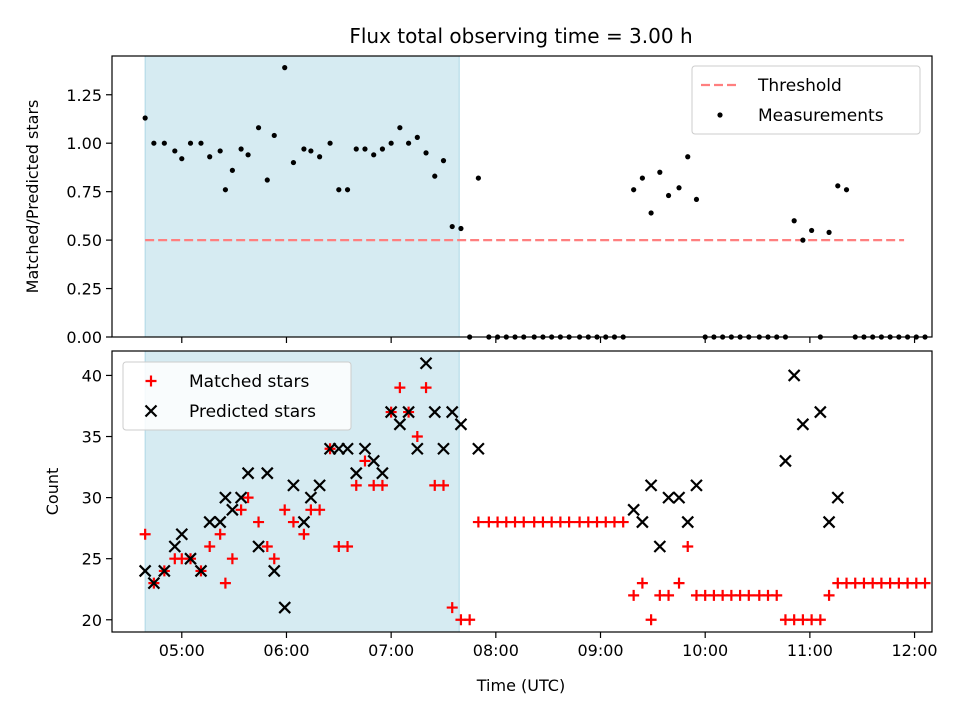 The width and height of the screenshot is (960, 720). Describe the element at coordinates (92, 620) in the screenshot. I see `bottom-y-tick-label-0: 20` at that location.